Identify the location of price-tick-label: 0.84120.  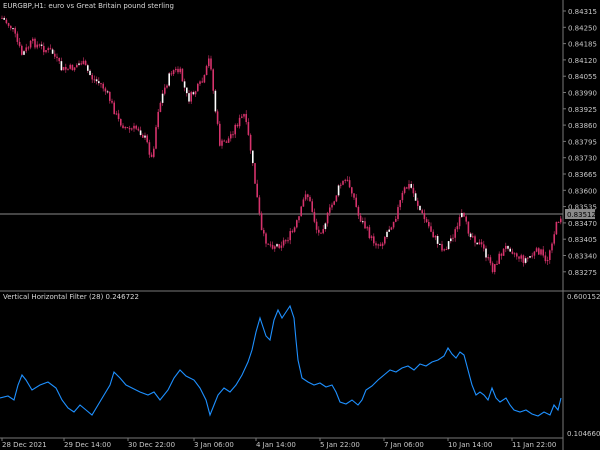
(582, 61).